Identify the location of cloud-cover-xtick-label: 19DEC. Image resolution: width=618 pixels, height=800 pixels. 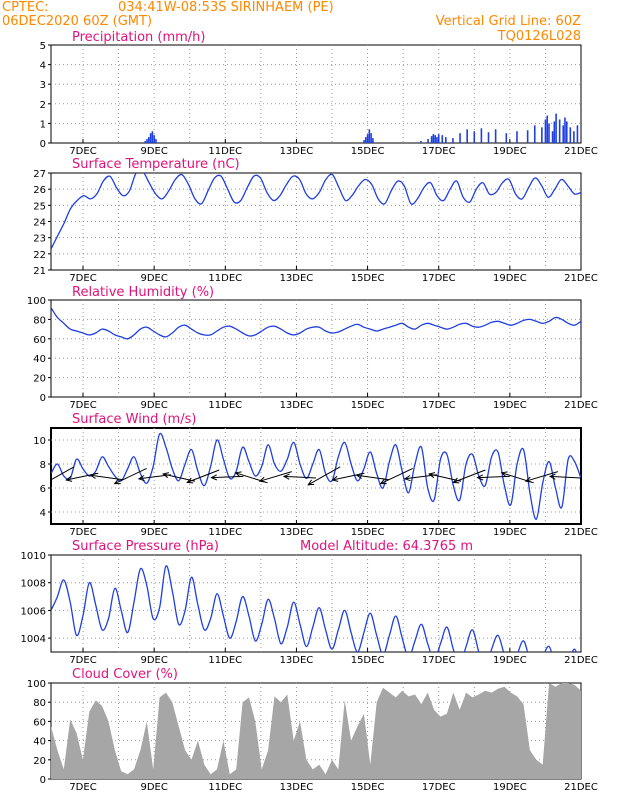
(510, 787).